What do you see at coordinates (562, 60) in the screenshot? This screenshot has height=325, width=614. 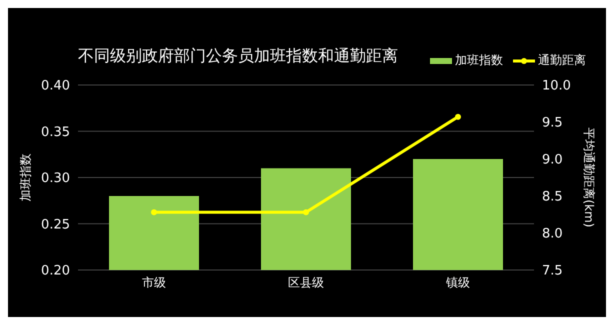 I see `legend-label: 通勤距离` at bounding box center [562, 60].